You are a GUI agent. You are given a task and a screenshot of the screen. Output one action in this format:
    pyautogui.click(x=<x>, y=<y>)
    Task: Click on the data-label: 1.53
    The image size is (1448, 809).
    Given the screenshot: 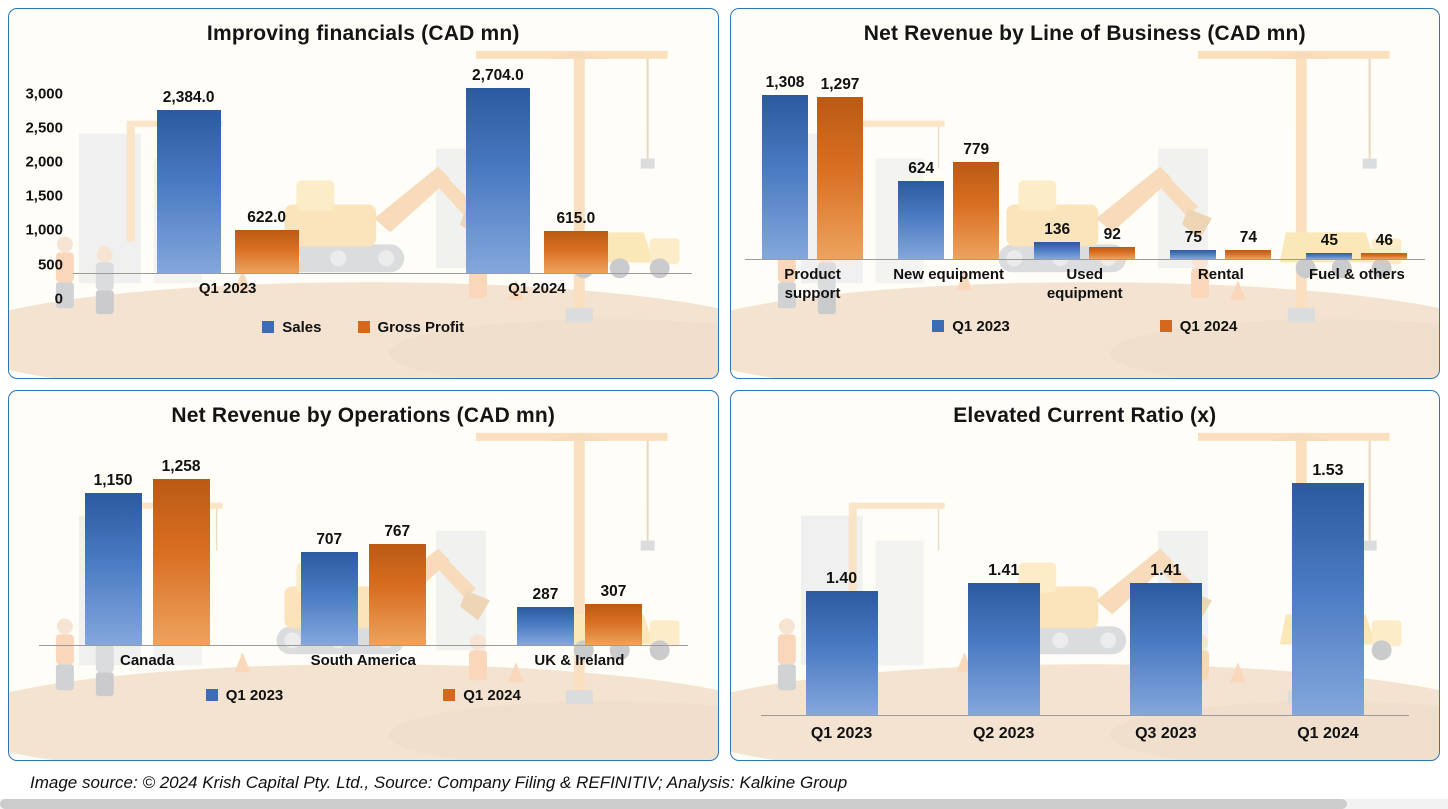 What is the action you would take?
    pyautogui.click(x=1328, y=470)
    